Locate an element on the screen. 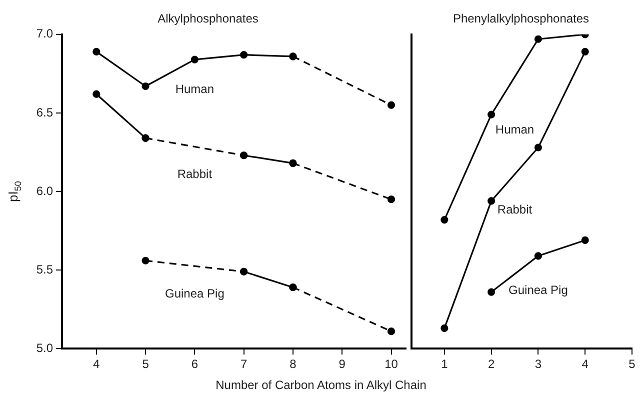 Image resolution: width=642 pixels, height=402 pixels. x-tick-label: 9 is located at coordinates (342, 364).